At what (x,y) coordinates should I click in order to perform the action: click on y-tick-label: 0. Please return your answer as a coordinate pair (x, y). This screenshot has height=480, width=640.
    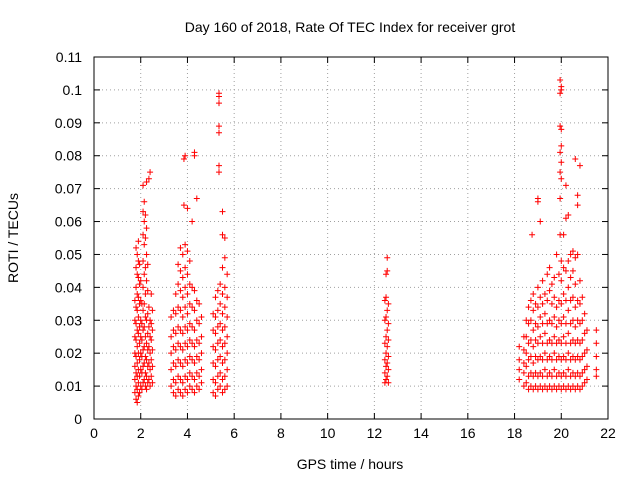
    Looking at the image, I should click on (78, 419).